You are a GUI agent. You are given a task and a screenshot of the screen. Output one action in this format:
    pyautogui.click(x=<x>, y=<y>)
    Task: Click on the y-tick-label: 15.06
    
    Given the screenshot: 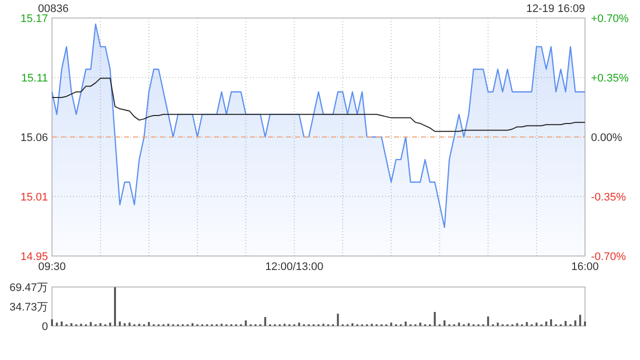 What is the action you would take?
    pyautogui.click(x=34, y=138)
    